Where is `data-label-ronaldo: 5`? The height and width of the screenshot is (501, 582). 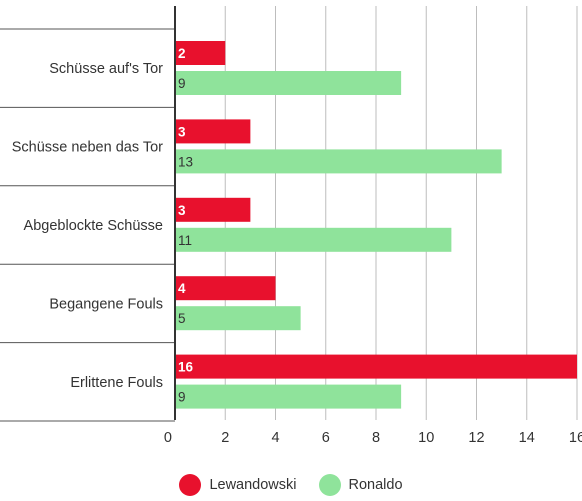 data-label-ronaldo: 5 is located at coordinates (182, 318).